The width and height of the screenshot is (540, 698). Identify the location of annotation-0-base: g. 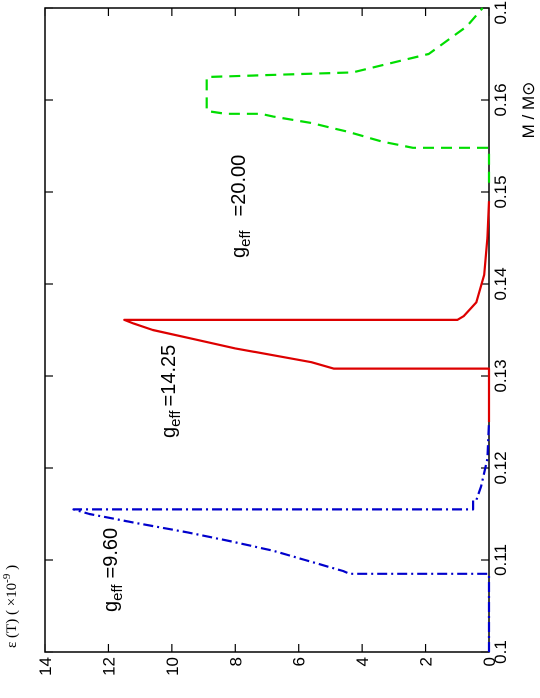
(111, 606).